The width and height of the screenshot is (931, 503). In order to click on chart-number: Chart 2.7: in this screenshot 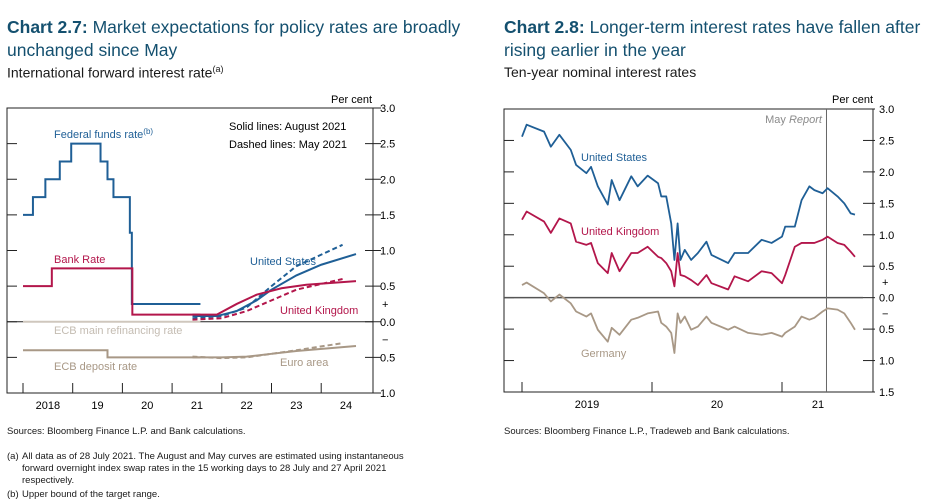, I will do `click(47, 27)`.